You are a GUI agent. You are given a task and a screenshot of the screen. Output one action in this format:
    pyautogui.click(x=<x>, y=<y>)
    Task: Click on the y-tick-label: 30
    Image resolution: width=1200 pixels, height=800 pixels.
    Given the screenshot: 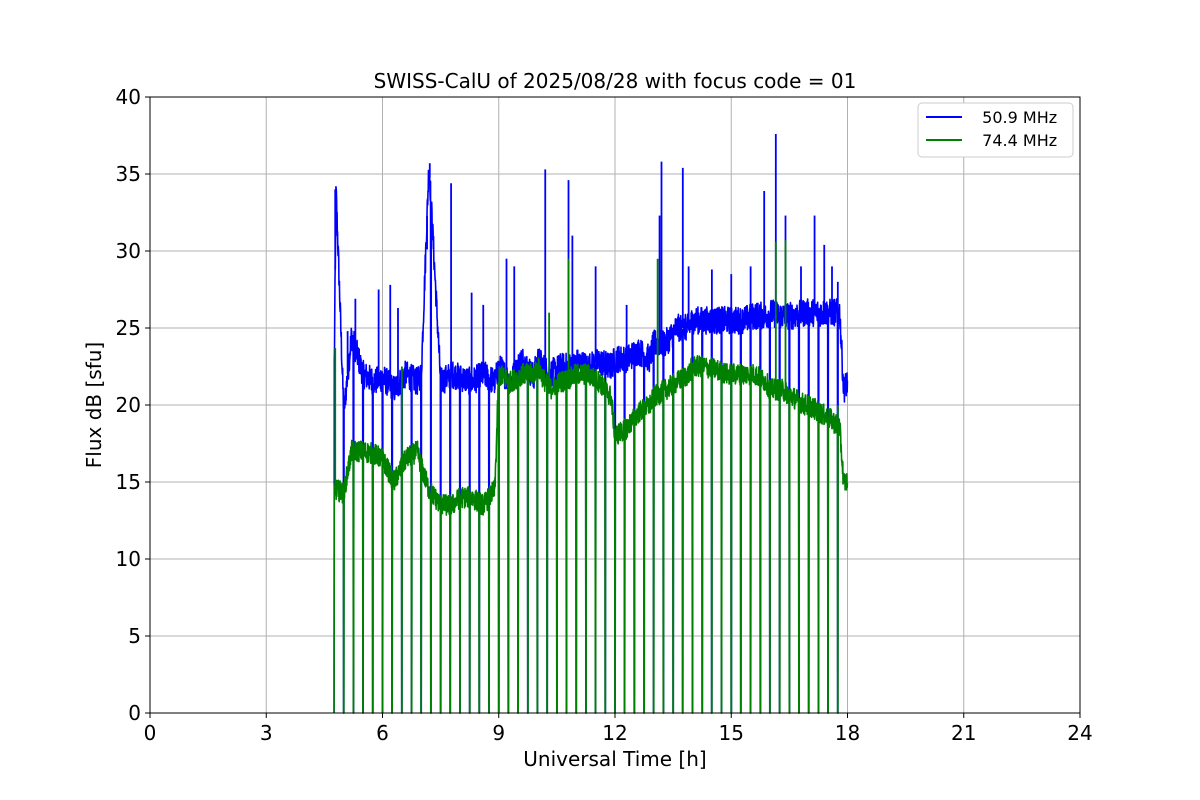 What is the action you would take?
    pyautogui.click(x=128, y=251)
    